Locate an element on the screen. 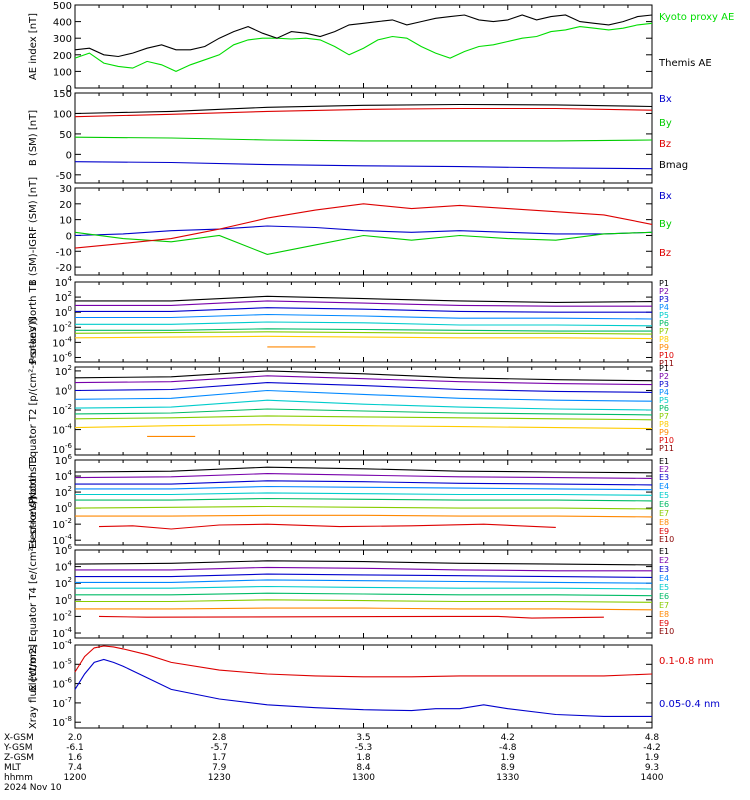  y-tick-label: -20 is located at coordinates (64, 268).